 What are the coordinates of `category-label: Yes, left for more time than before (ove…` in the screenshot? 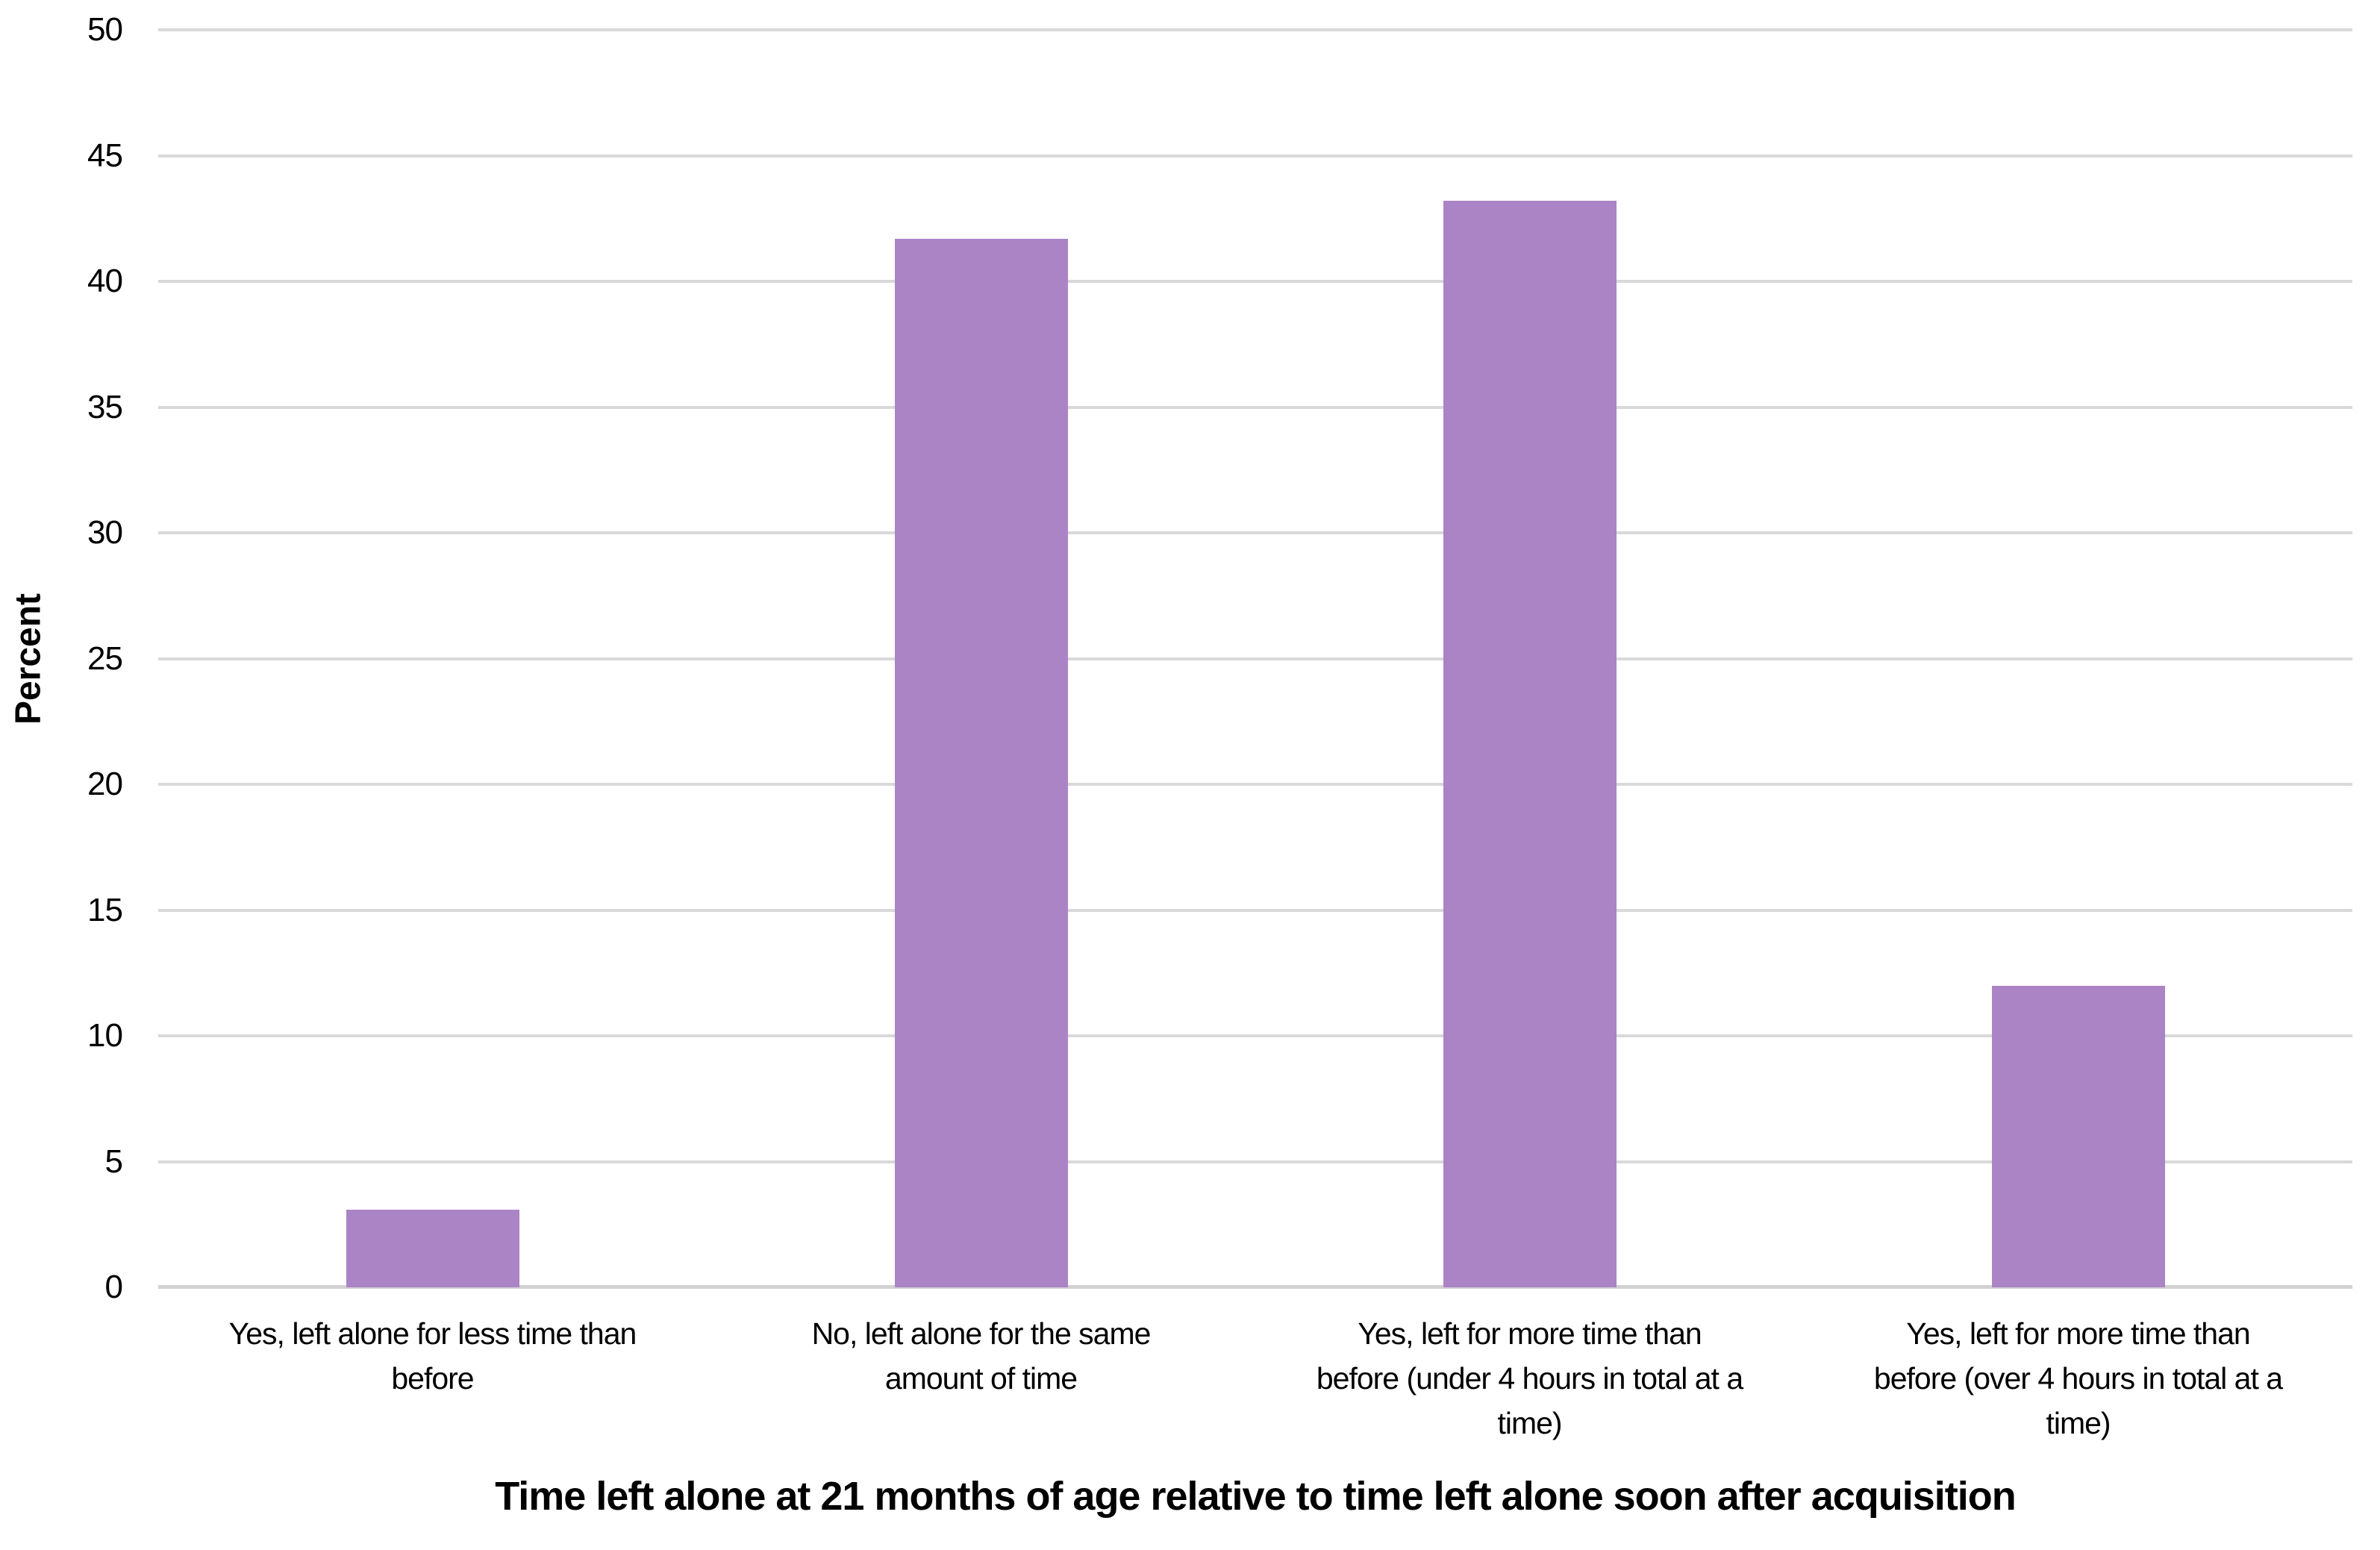 It's located at (2078, 1378).